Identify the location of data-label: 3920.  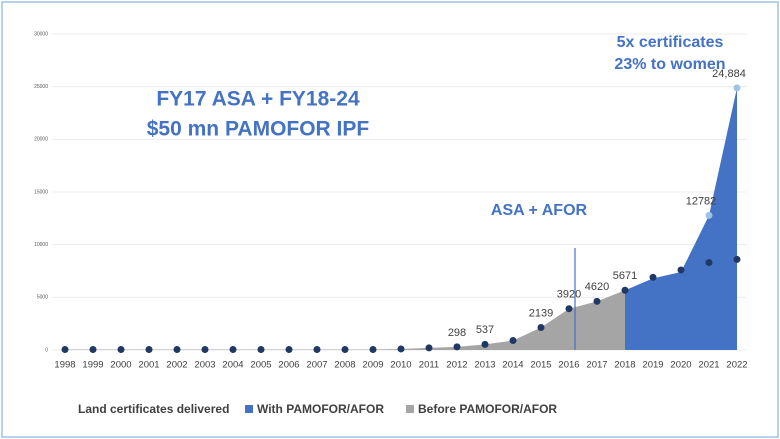
(569, 295).